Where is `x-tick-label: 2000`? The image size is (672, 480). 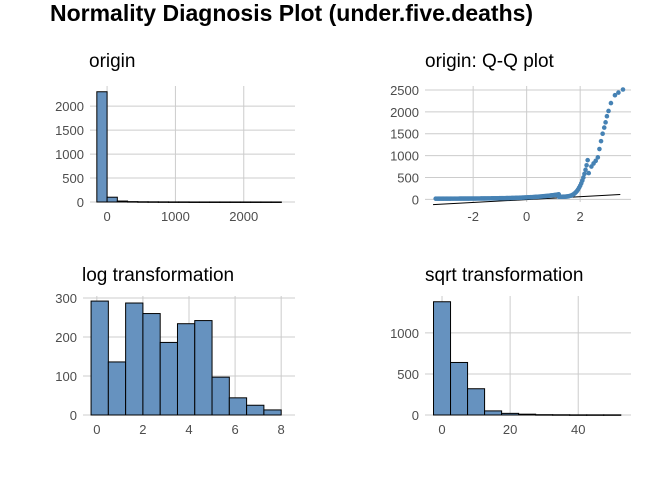
x-tick-label: 2000 is located at coordinates (243, 216).